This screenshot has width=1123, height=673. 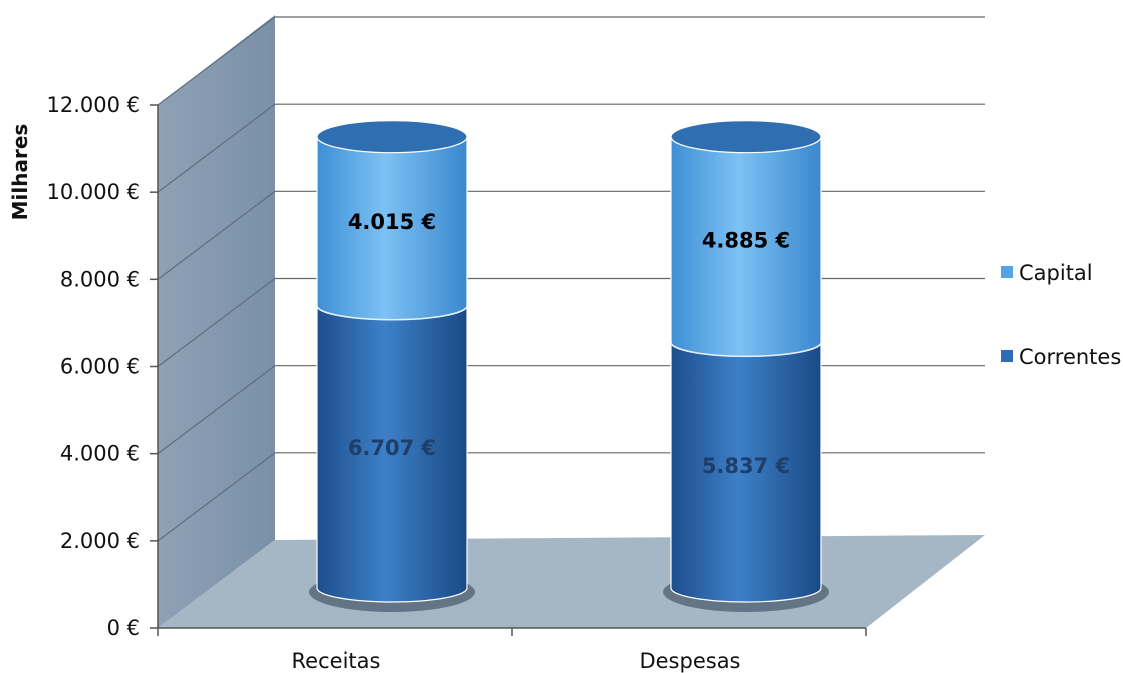 What do you see at coordinates (1007, 272) in the screenshot?
I see `legend-swatch-capital` at bounding box center [1007, 272].